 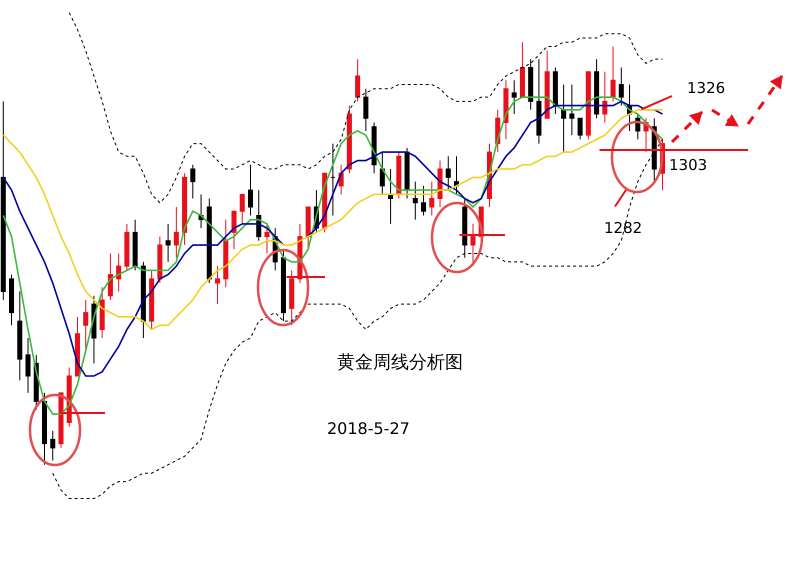 What do you see at coordinates (400, 362) in the screenshot?
I see `annotation: 黄金周线分析图` at bounding box center [400, 362].